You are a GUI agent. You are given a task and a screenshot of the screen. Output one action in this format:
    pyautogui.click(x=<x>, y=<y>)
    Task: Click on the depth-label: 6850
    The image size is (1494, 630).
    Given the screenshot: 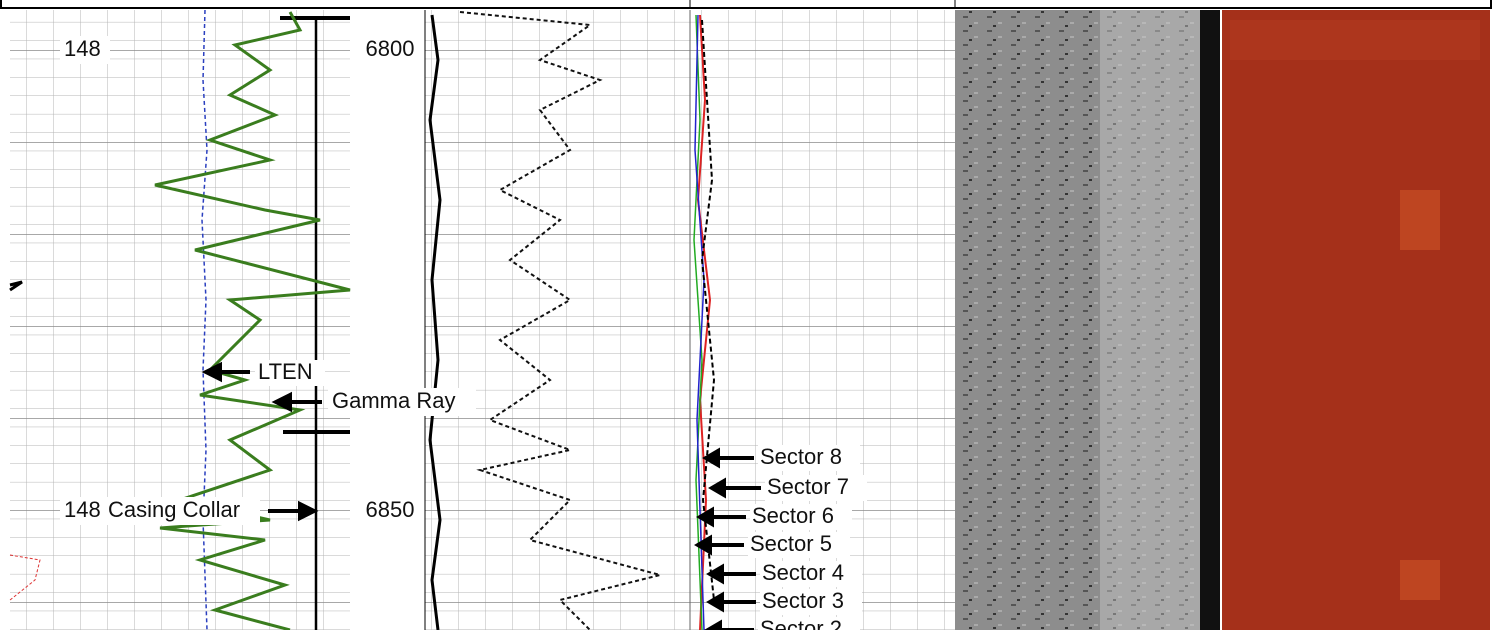 What is the action you would take?
    pyautogui.click(x=390, y=509)
    